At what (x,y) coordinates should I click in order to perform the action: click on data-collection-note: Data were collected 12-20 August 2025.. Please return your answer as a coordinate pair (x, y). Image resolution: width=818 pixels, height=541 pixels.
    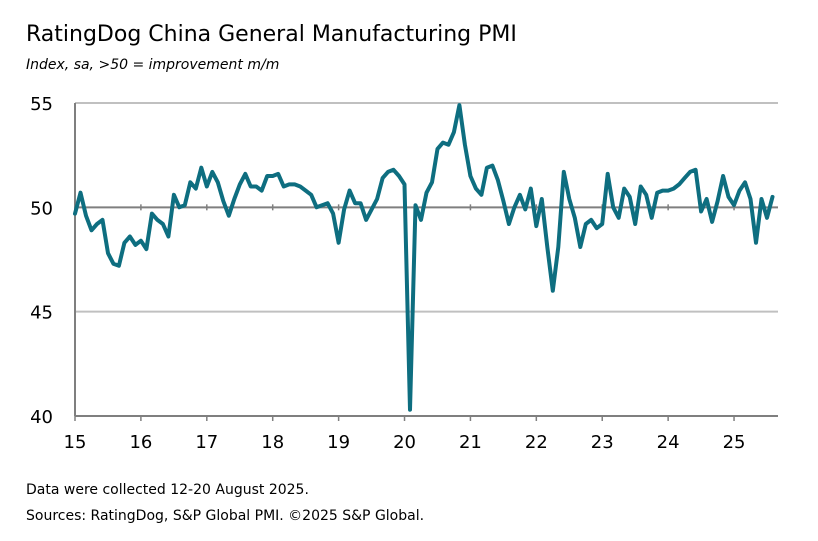
    Looking at the image, I should click on (167, 490).